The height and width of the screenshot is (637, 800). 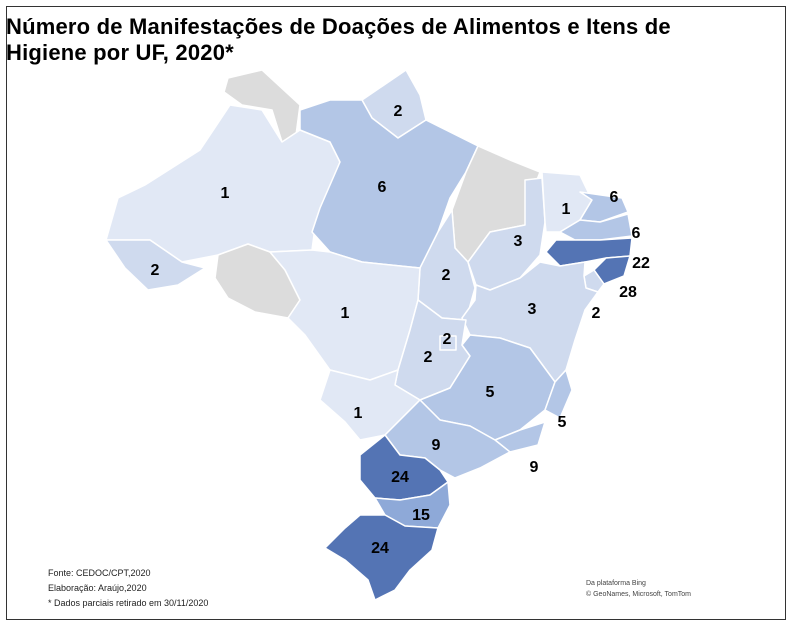 What do you see at coordinates (562, 422) in the screenshot?
I see `label-ES: 5` at bounding box center [562, 422].